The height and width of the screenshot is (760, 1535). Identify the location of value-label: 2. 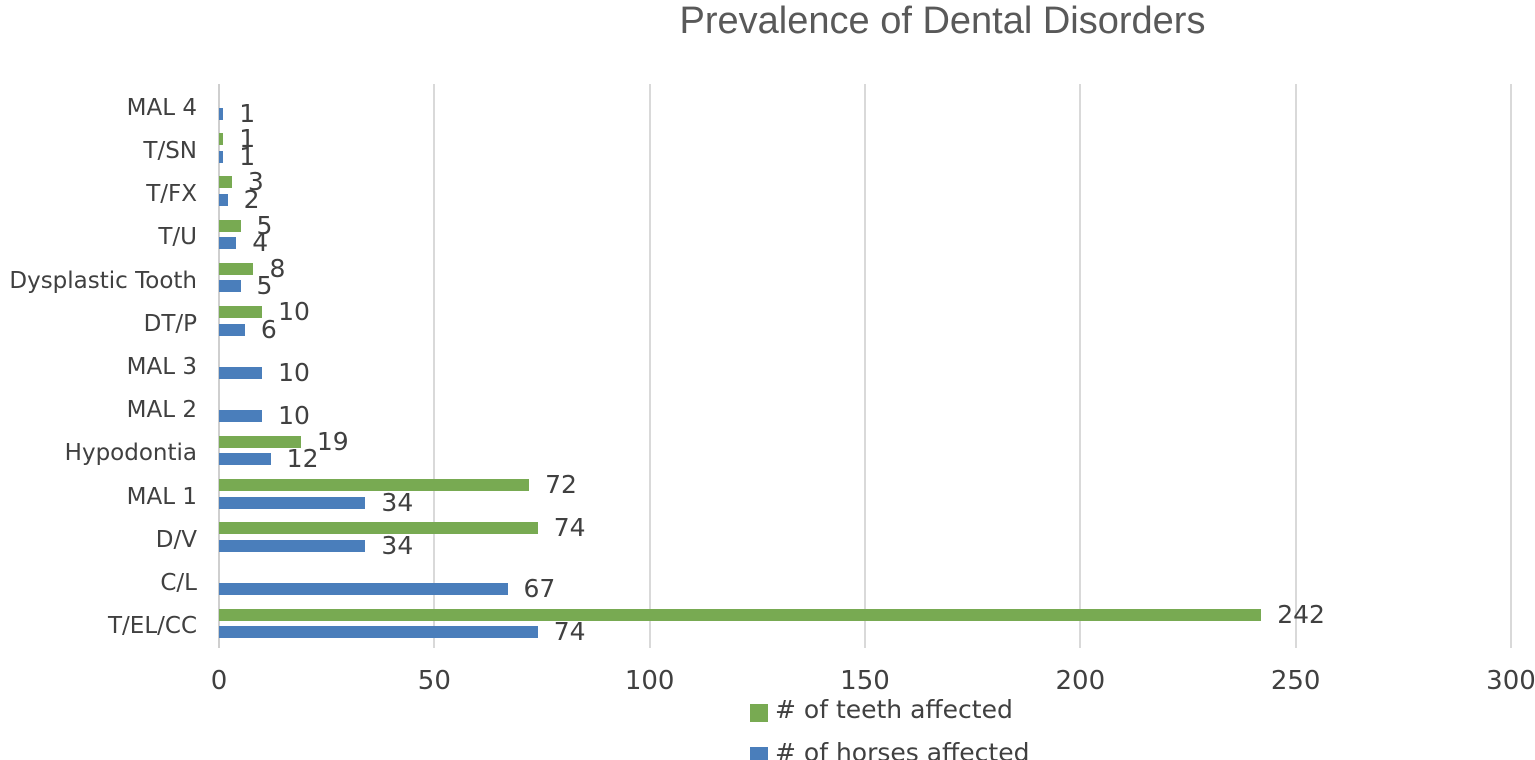
(251, 199).